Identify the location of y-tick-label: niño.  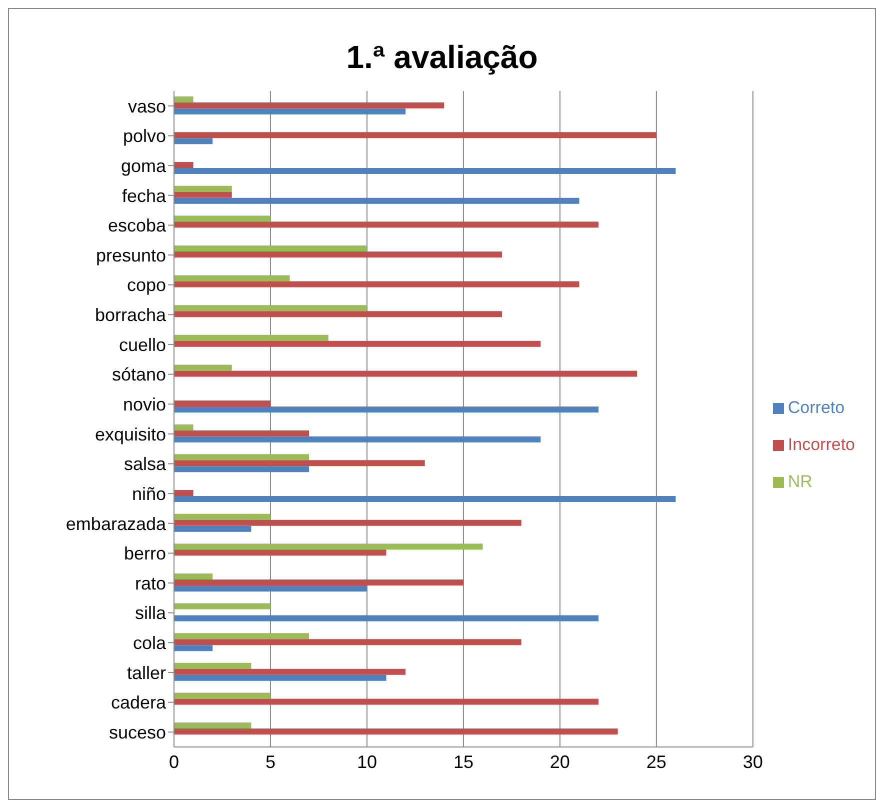
(149, 494).